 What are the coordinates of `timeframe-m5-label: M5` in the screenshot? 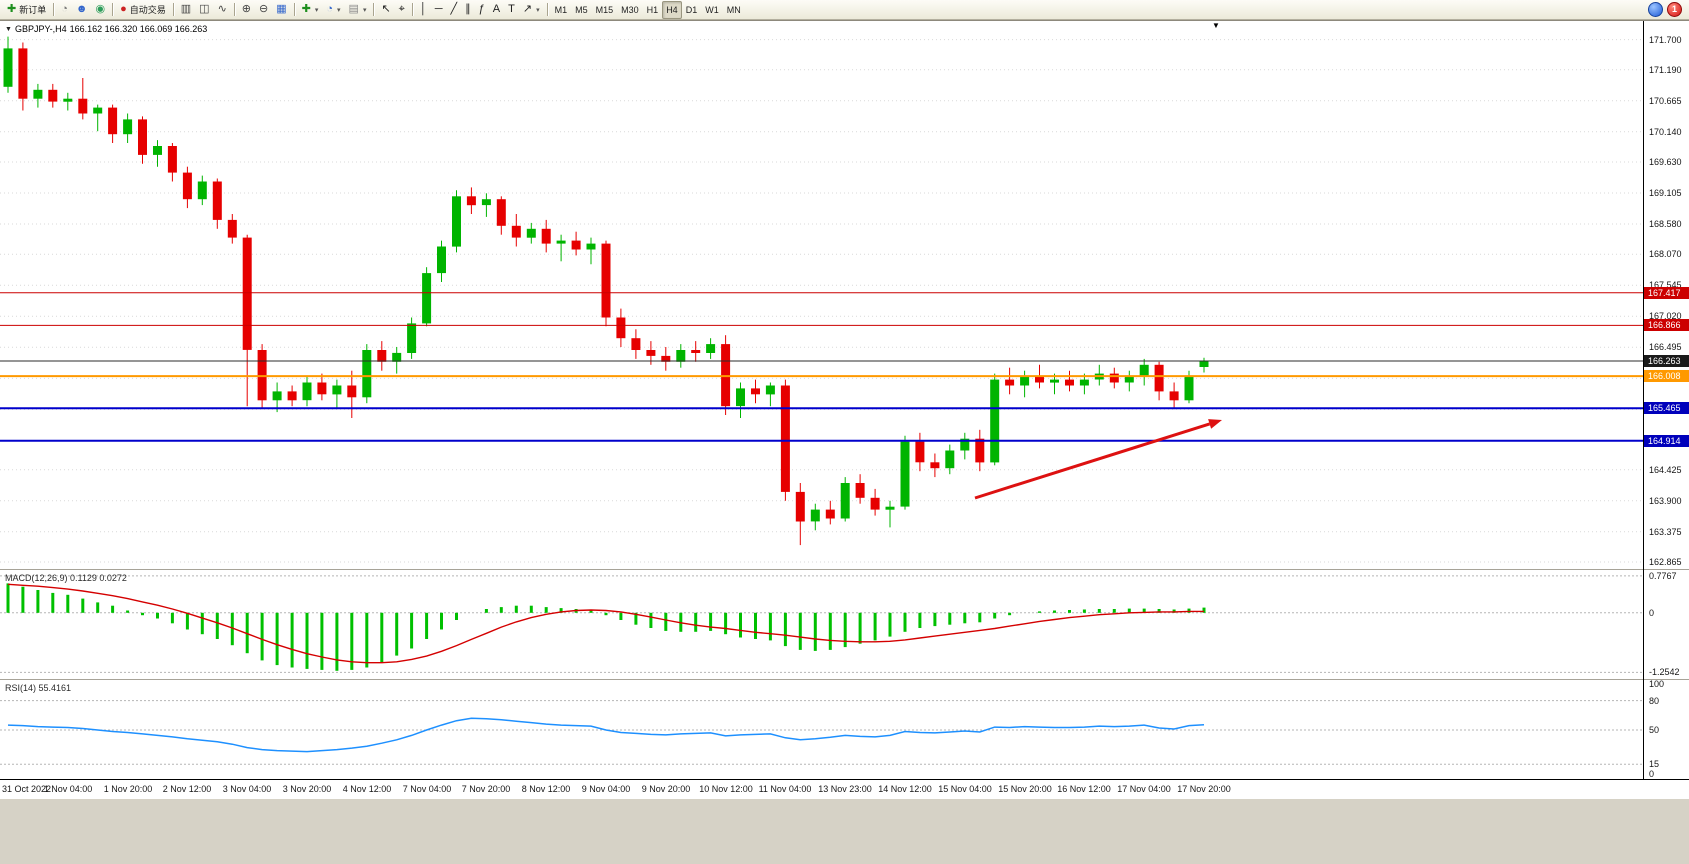 It's located at (581, 9).